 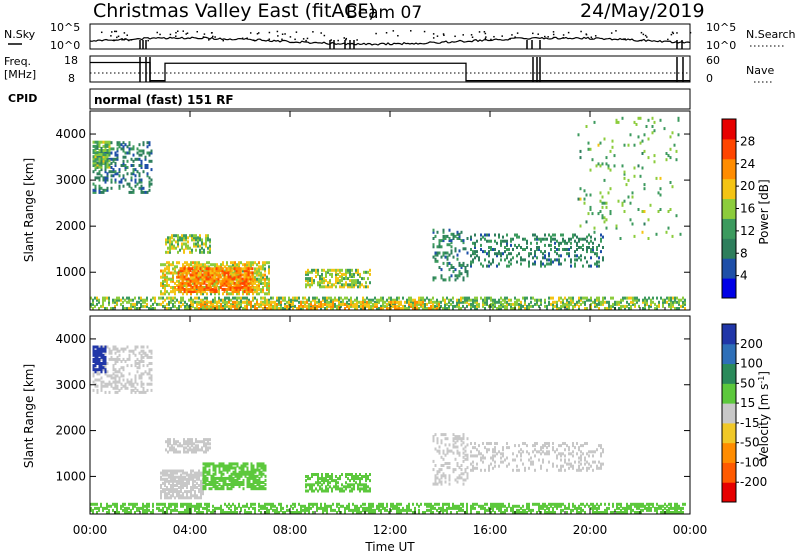 What do you see at coordinates (433, 34) in the screenshot?
I see `nsky-point` at bounding box center [433, 34].